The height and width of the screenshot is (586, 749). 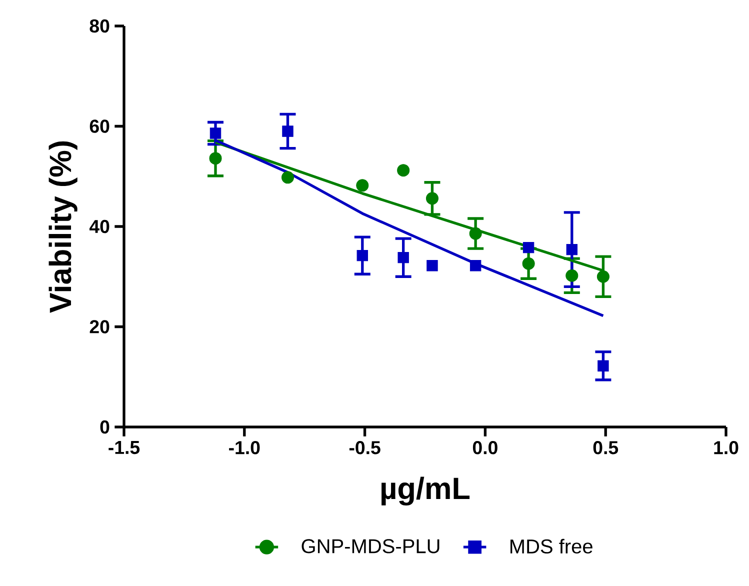 What do you see at coordinates (551, 546) in the screenshot?
I see `legend-label: MDS free` at bounding box center [551, 546].